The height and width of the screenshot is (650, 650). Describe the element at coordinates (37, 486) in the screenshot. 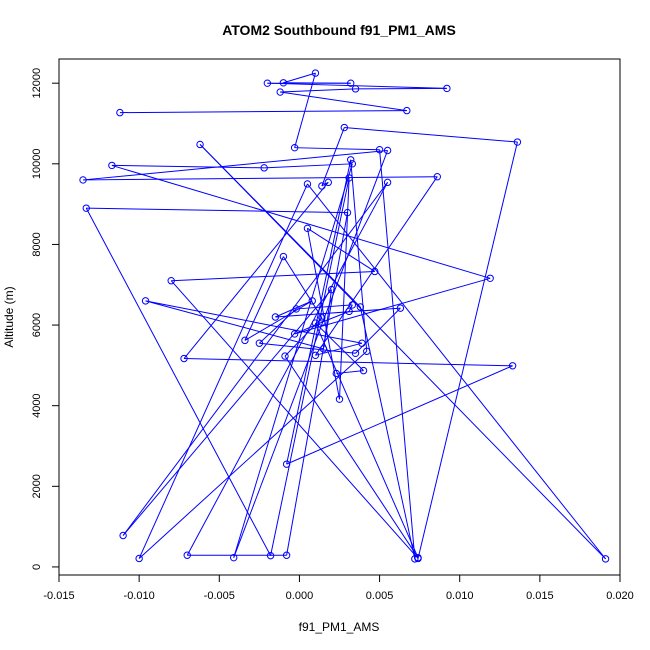

I see `y-tick-label: 2000` at that location.